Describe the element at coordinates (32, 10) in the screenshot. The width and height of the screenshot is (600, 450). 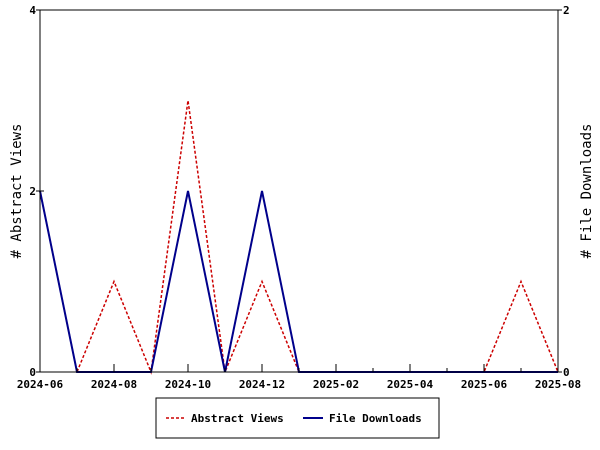
I see `y-left-tick-label: 4` at that location.